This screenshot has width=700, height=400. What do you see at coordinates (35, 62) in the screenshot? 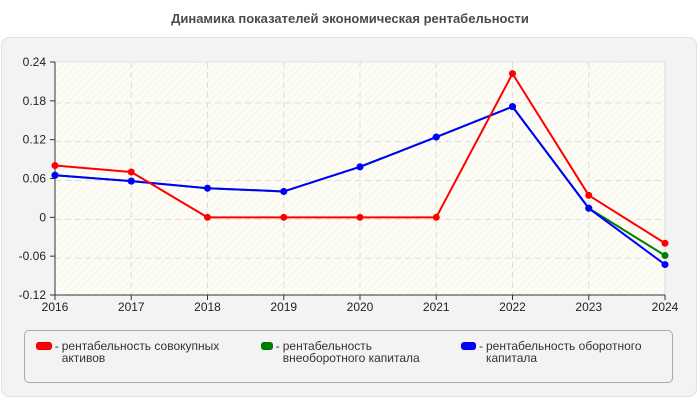
I see `y-tick-label: 0.24` at bounding box center [35, 62].